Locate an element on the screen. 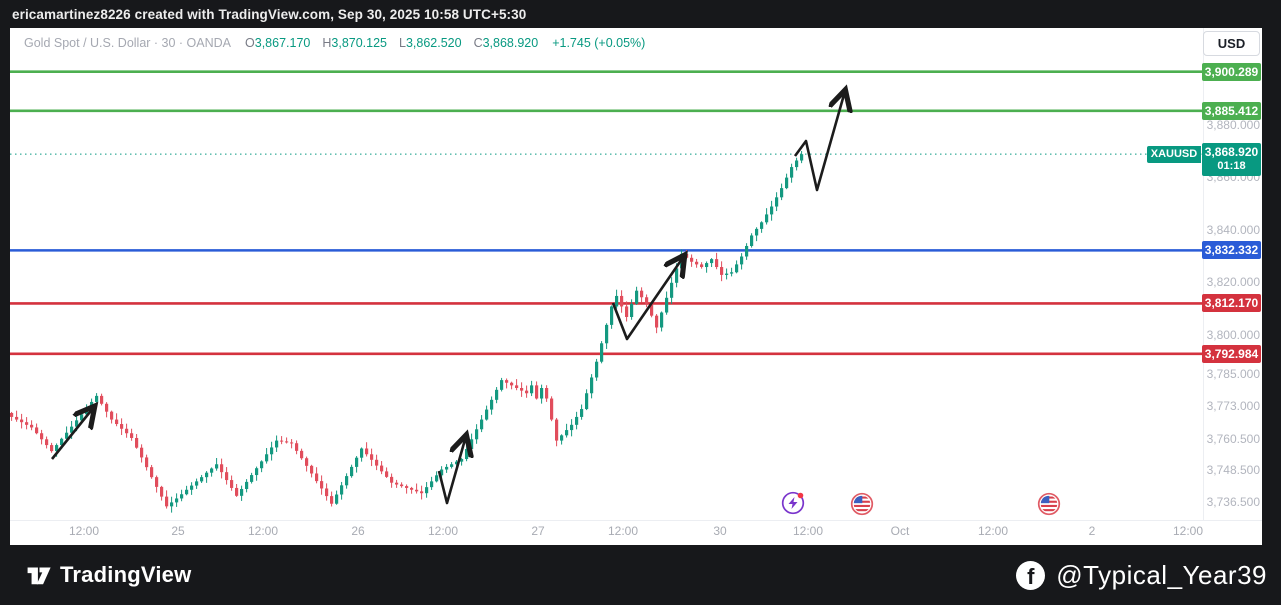 The image size is (1281, 605). resistance-3885-badge: 3,885.412 is located at coordinates (1231, 110).